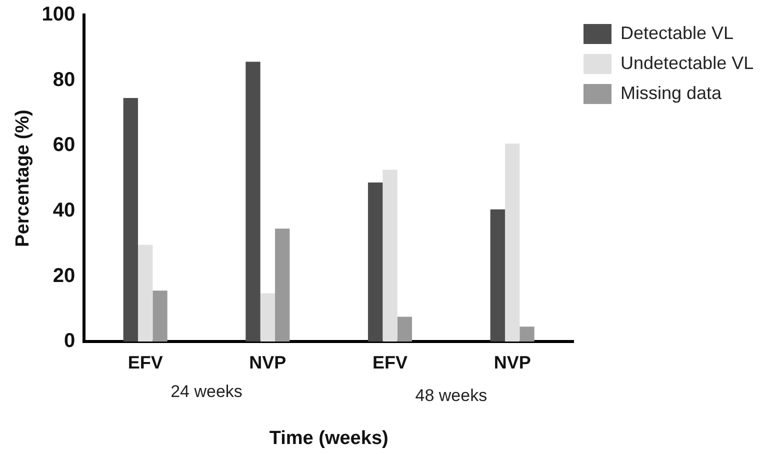 Image resolution: width=772 pixels, height=454 pixels. What do you see at coordinates (64, 275) in the screenshot?
I see `y-tick-label: 20` at bounding box center [64, 275].